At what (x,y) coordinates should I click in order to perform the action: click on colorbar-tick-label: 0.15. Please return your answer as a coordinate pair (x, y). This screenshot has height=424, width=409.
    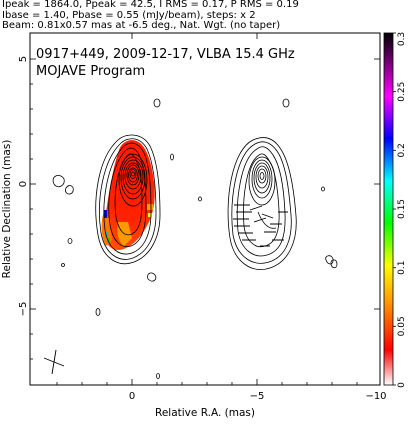
    Looking at the image, I should click on (402, 209).